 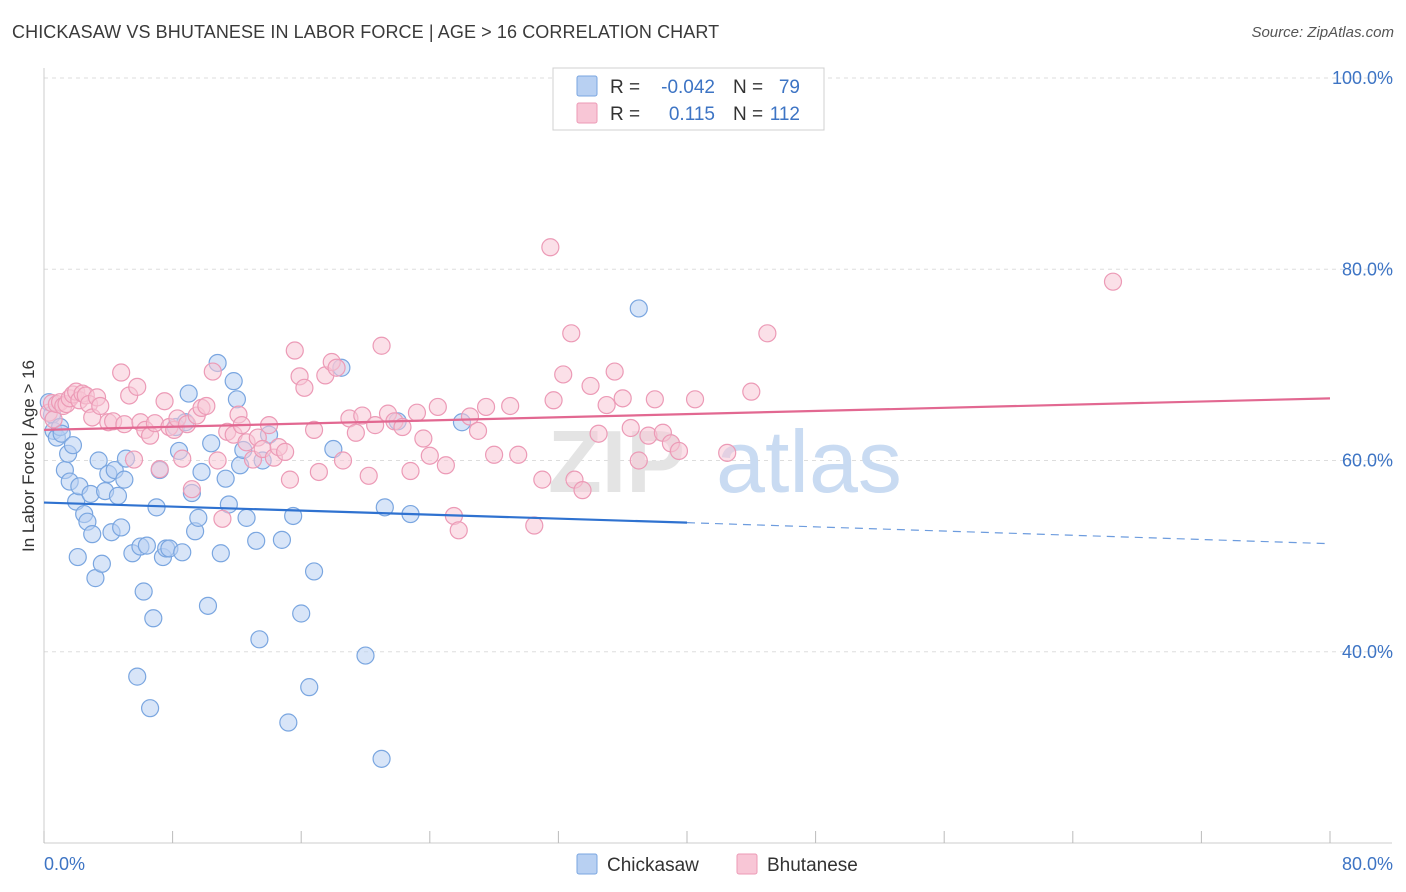 What do you see at coordinates (1367, 461) in the screenshot?
I see `y-tick-label: 60.0%` at bounding box center [1367, 461].